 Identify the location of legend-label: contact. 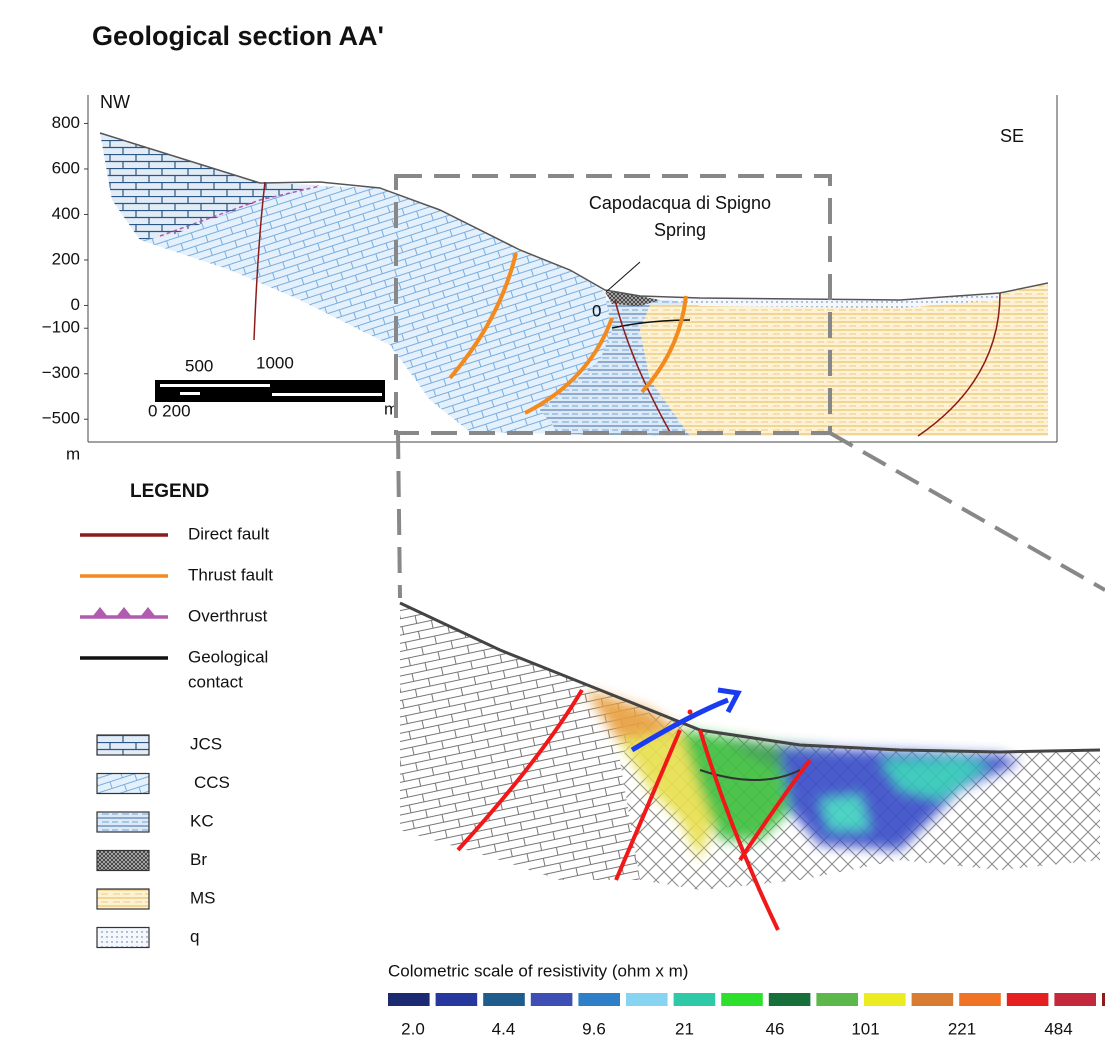
(215, 681).